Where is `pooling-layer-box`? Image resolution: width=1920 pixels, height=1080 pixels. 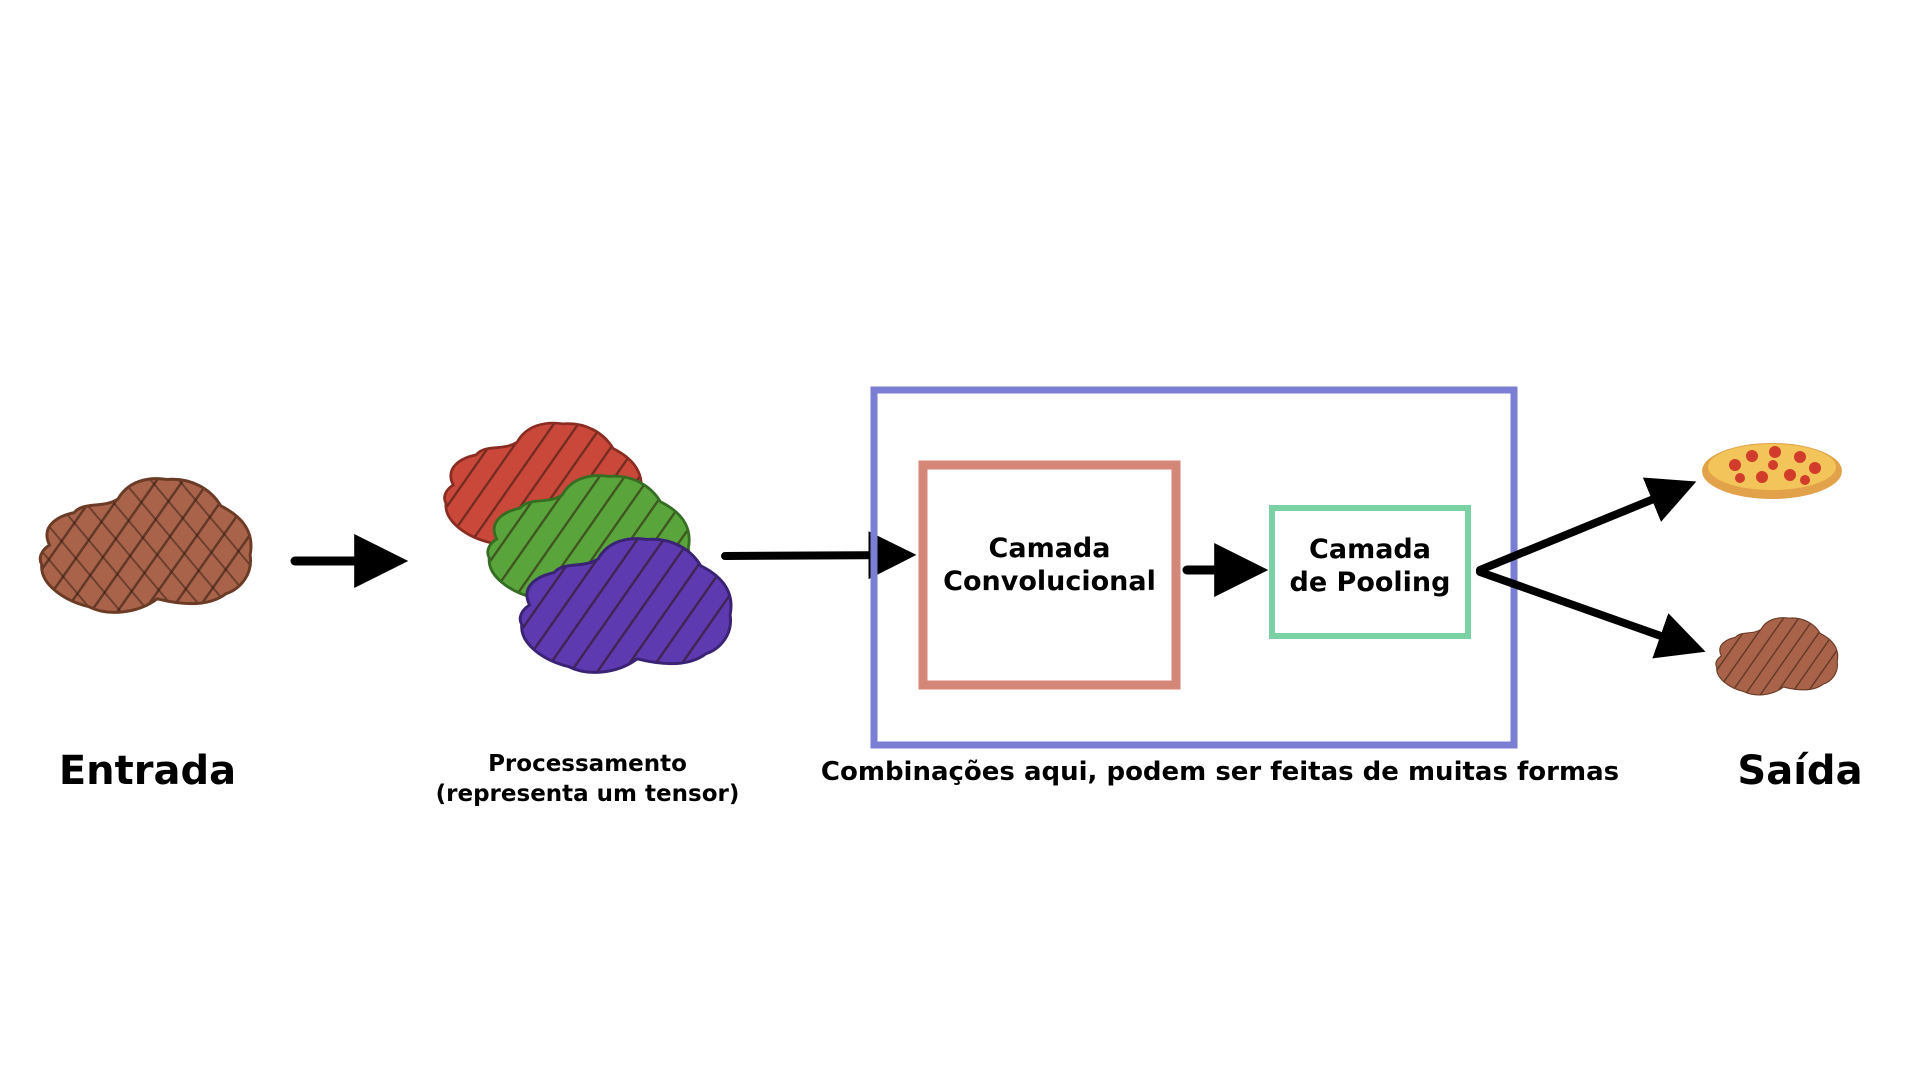
pooling-layer-box is located at coordinates (1370, 572).